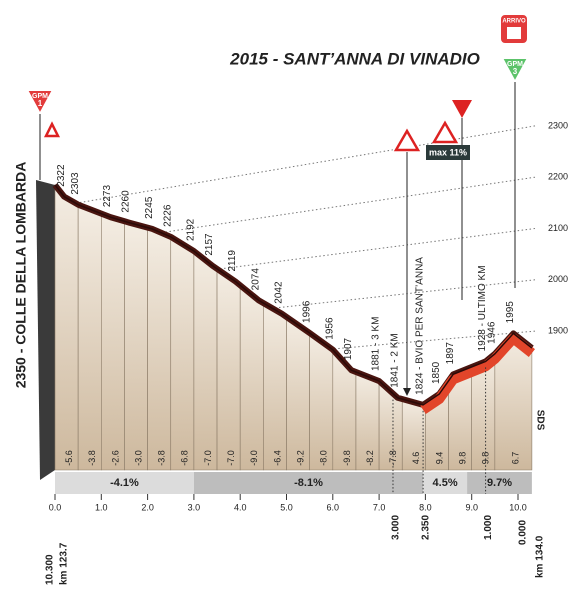 The width and height of the screenshot is (578, 590). I want to click on elevation-label: 1897, so click(450, 353).